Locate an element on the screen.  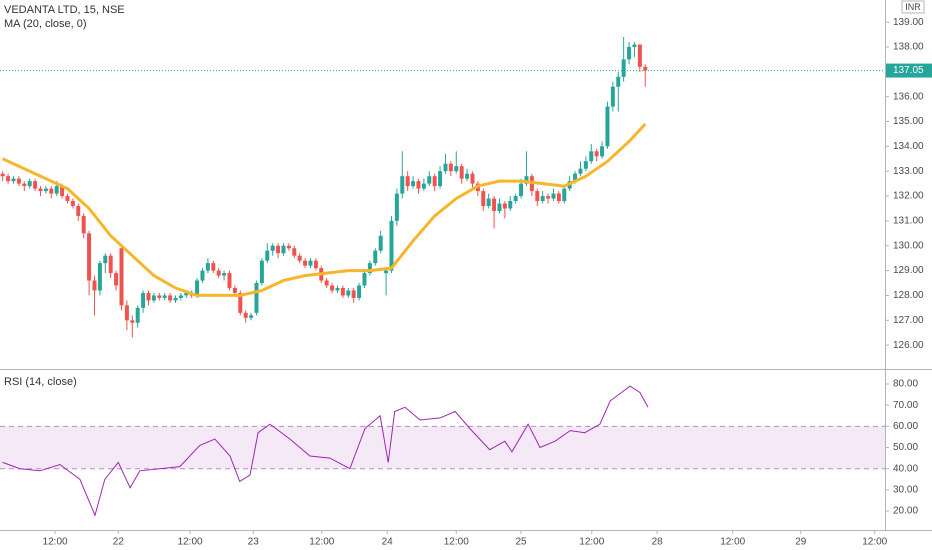
y-tick-label: 136.00 is located at coordinates (908, 96).